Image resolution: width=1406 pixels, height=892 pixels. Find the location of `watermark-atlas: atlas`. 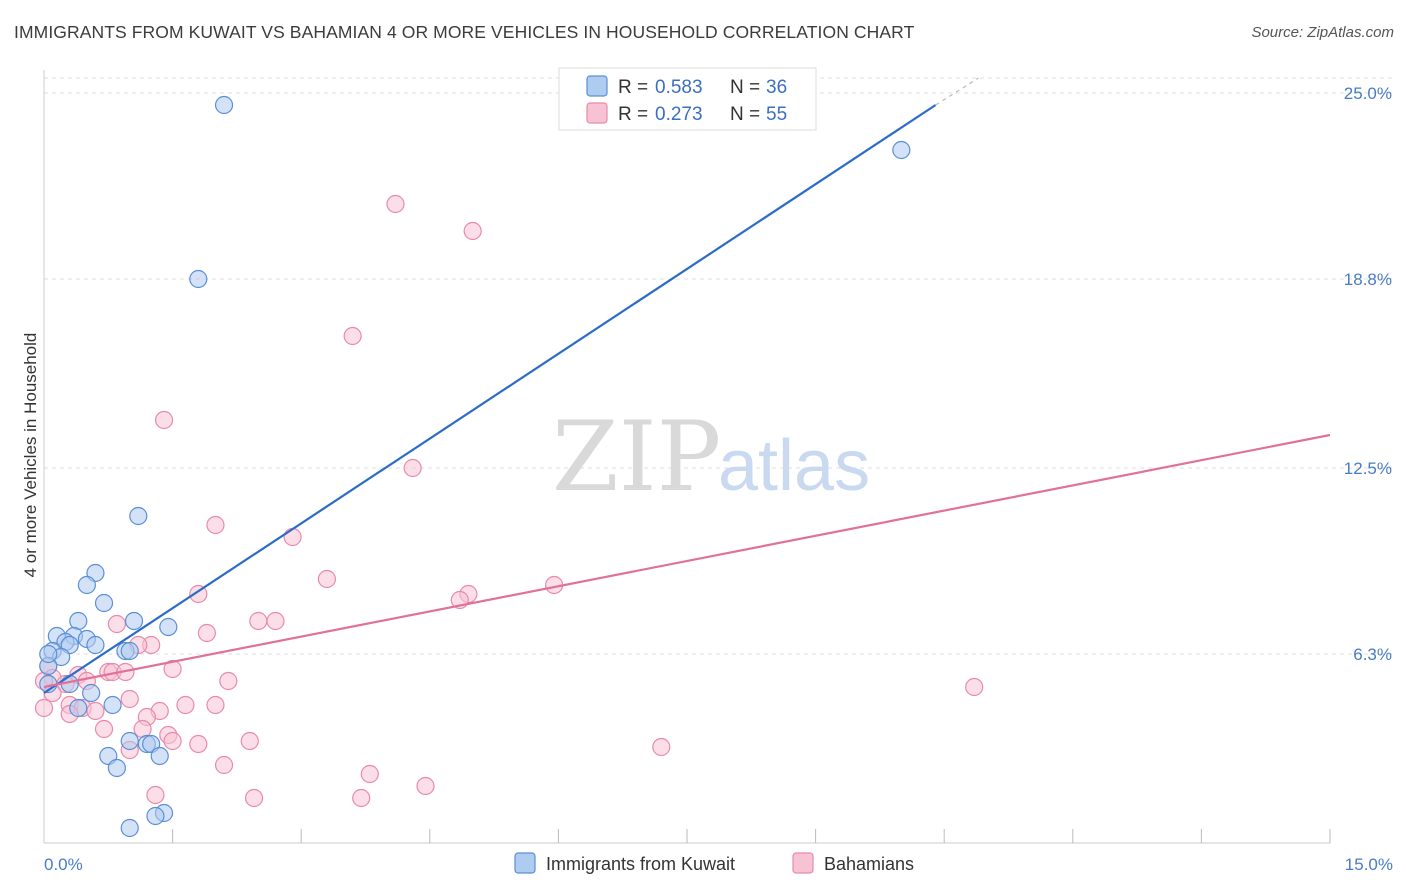

watermark-atlas: atlas is located at coordinates (794, 466).